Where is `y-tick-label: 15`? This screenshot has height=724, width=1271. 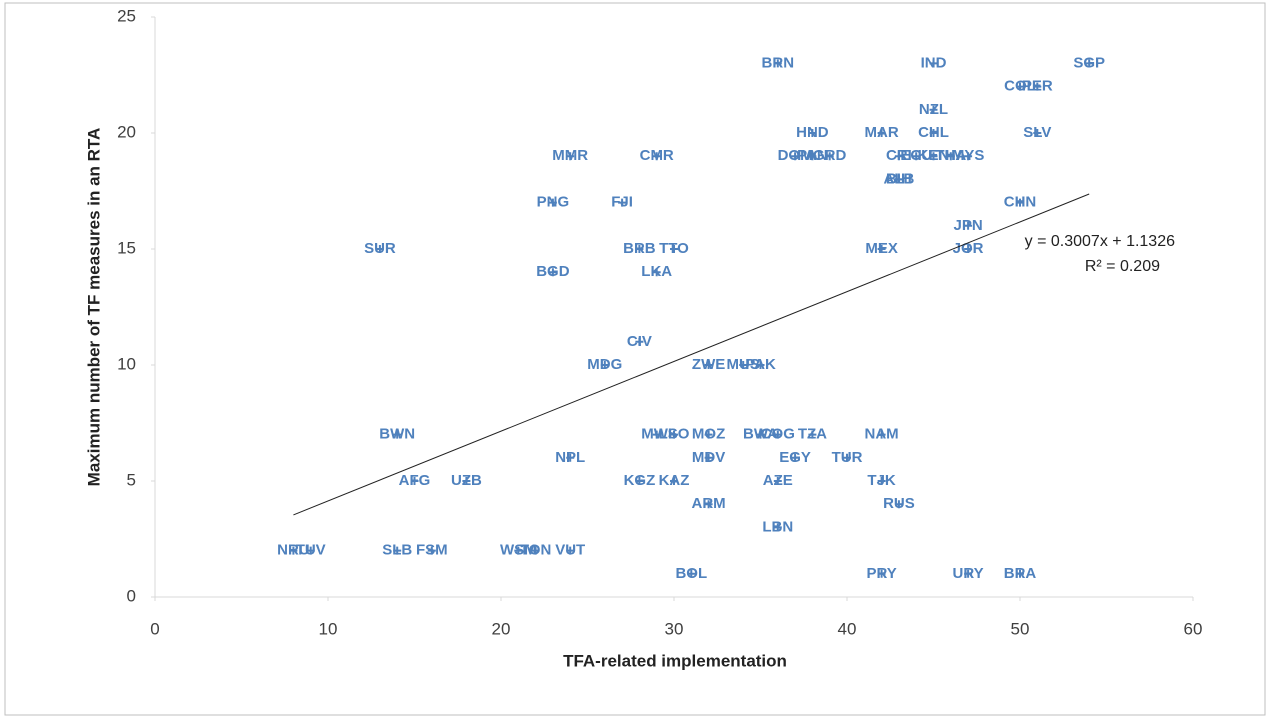
y-tick-label: 15 is located at coordinates (126, 247).